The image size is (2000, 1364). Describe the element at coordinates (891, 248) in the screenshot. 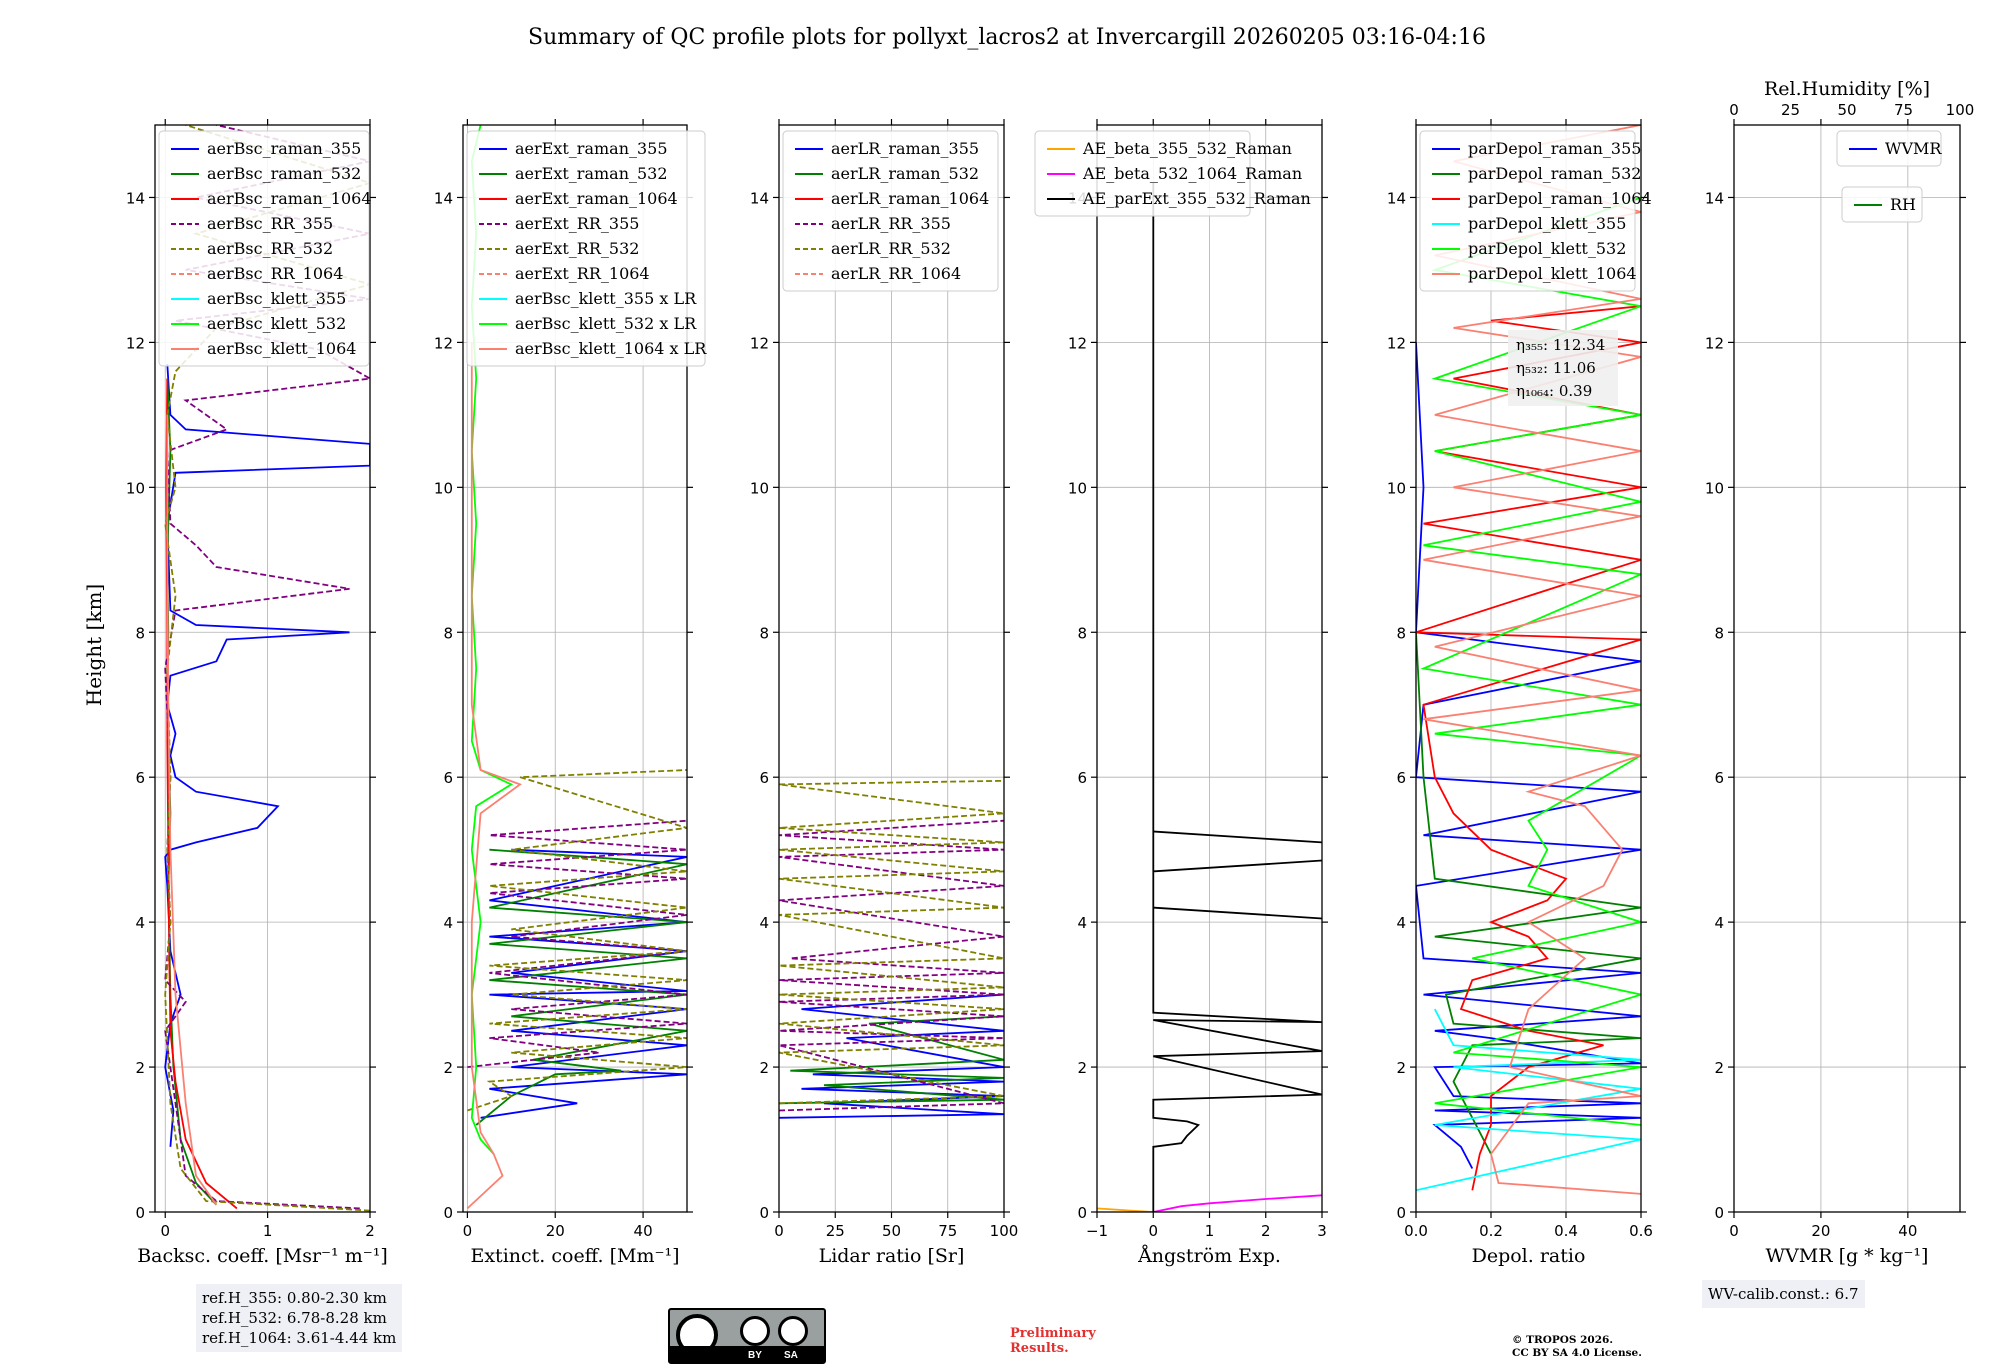

I see `legend-label: aerLR_RR_532` at that location.